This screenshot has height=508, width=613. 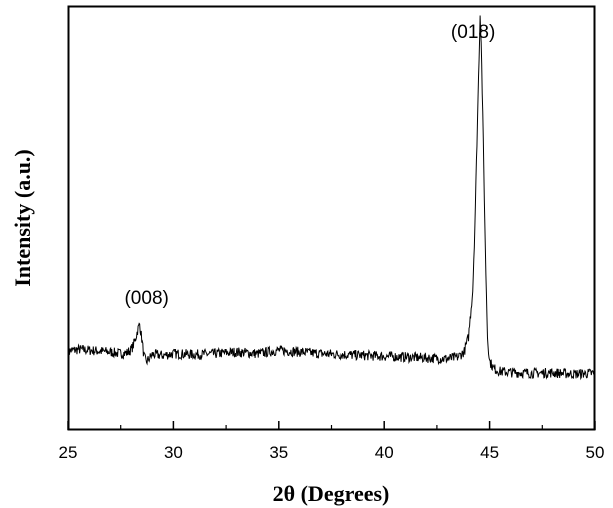 I want to click on x-axis-title: 2θ (Degrees), so click(x=331, y=493).